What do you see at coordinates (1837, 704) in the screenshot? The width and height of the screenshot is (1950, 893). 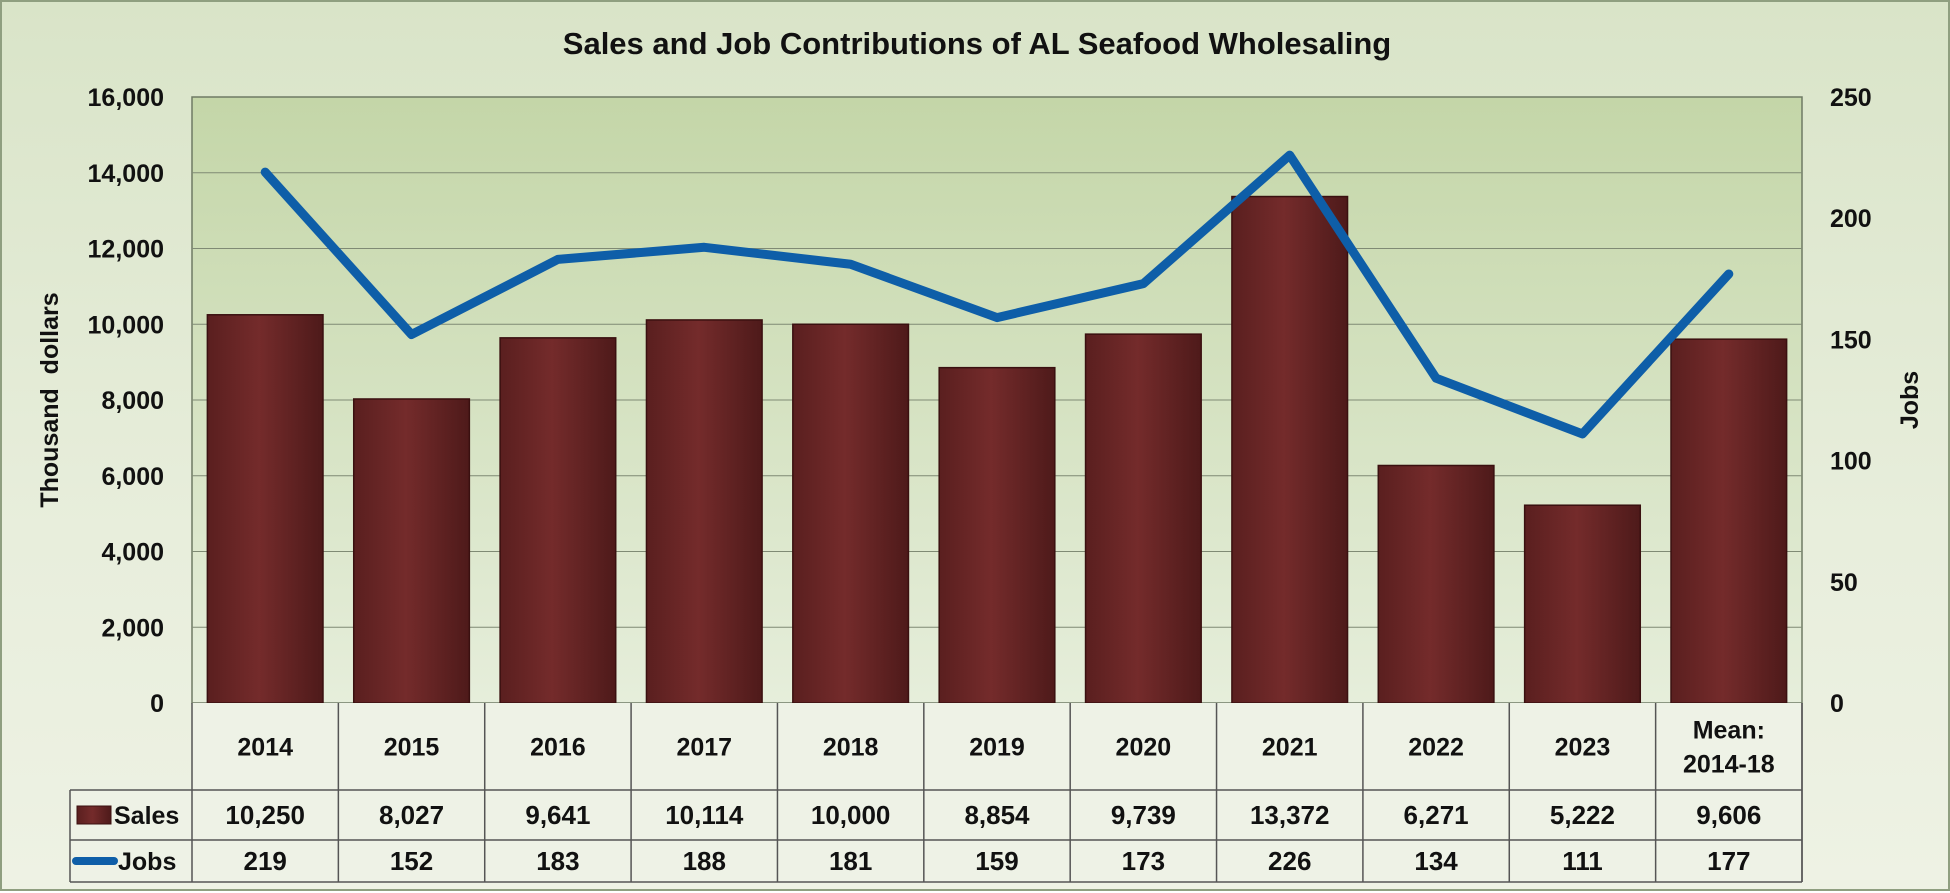 I see `y2-tick-label: 0` at bounding box center [1837, 704].